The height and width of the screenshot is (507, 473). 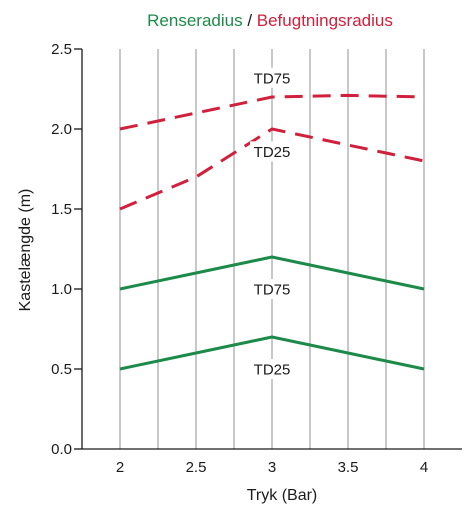 What do you see at coordinates (25, 250) in the screenshot?
I see `y-axis-title: Kastelængde (m)` at bounding box center [25, 250].